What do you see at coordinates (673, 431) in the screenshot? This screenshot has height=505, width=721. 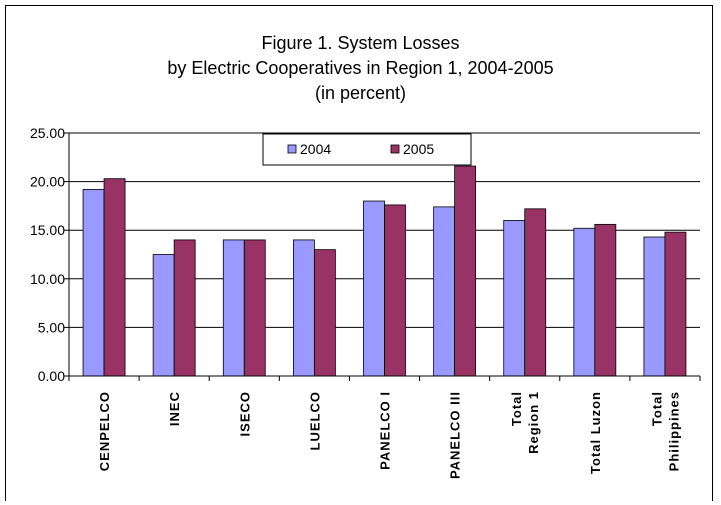 I see `x-category-label-line: Philippines` at bounding box center [673, 431].